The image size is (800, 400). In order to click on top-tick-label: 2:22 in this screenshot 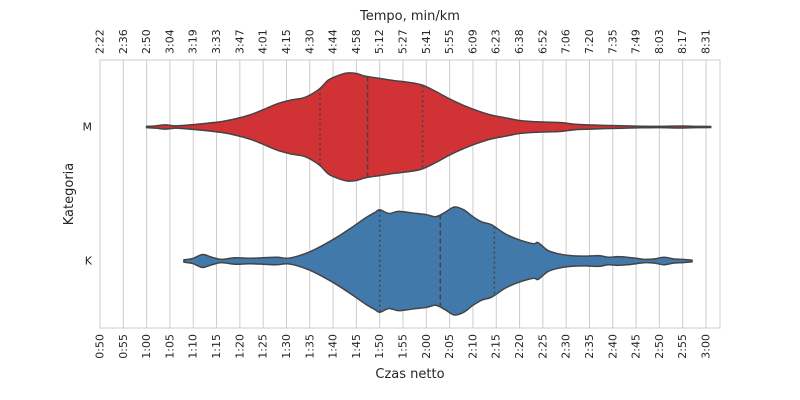, I will do `click(100, 41)`.